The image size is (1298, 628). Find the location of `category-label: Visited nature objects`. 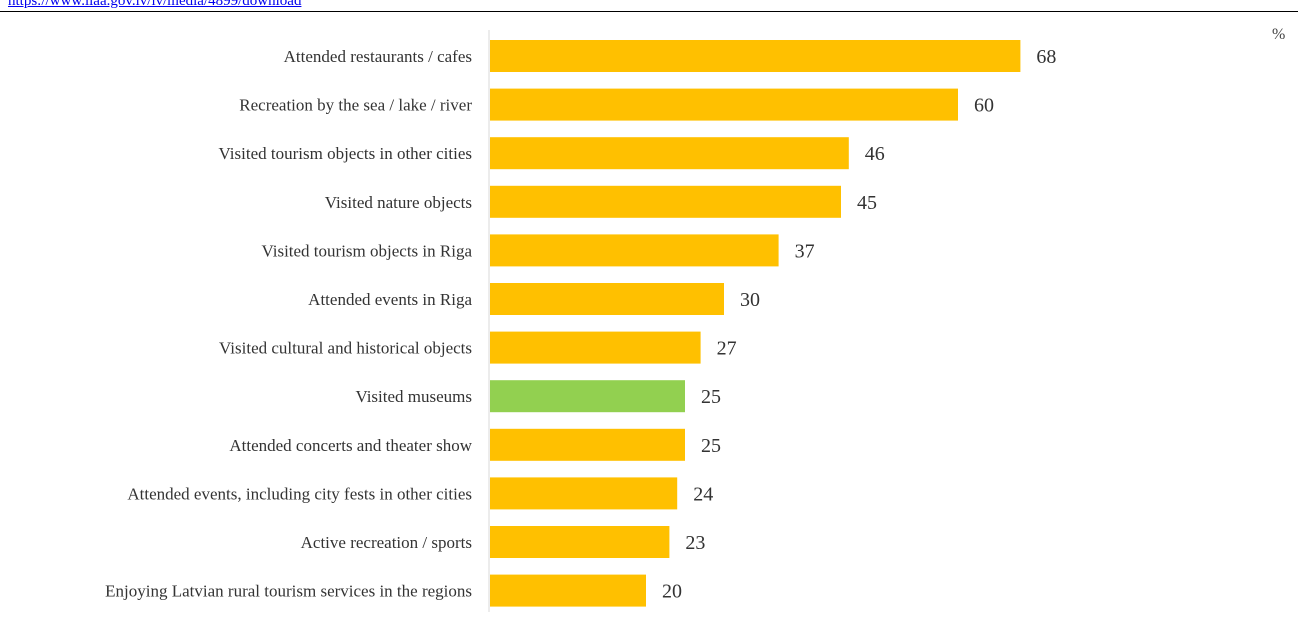

category-label: Visited nature objects is located at coordinates (398, 202).